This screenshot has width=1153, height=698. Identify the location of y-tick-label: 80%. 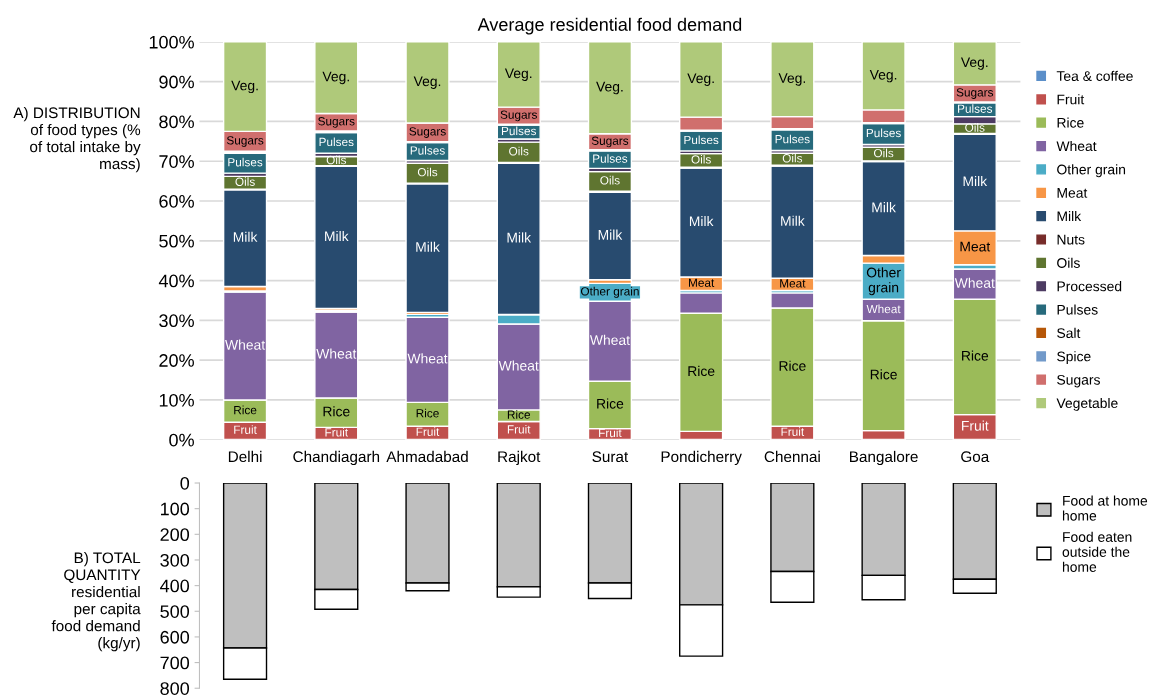
(176, 122).